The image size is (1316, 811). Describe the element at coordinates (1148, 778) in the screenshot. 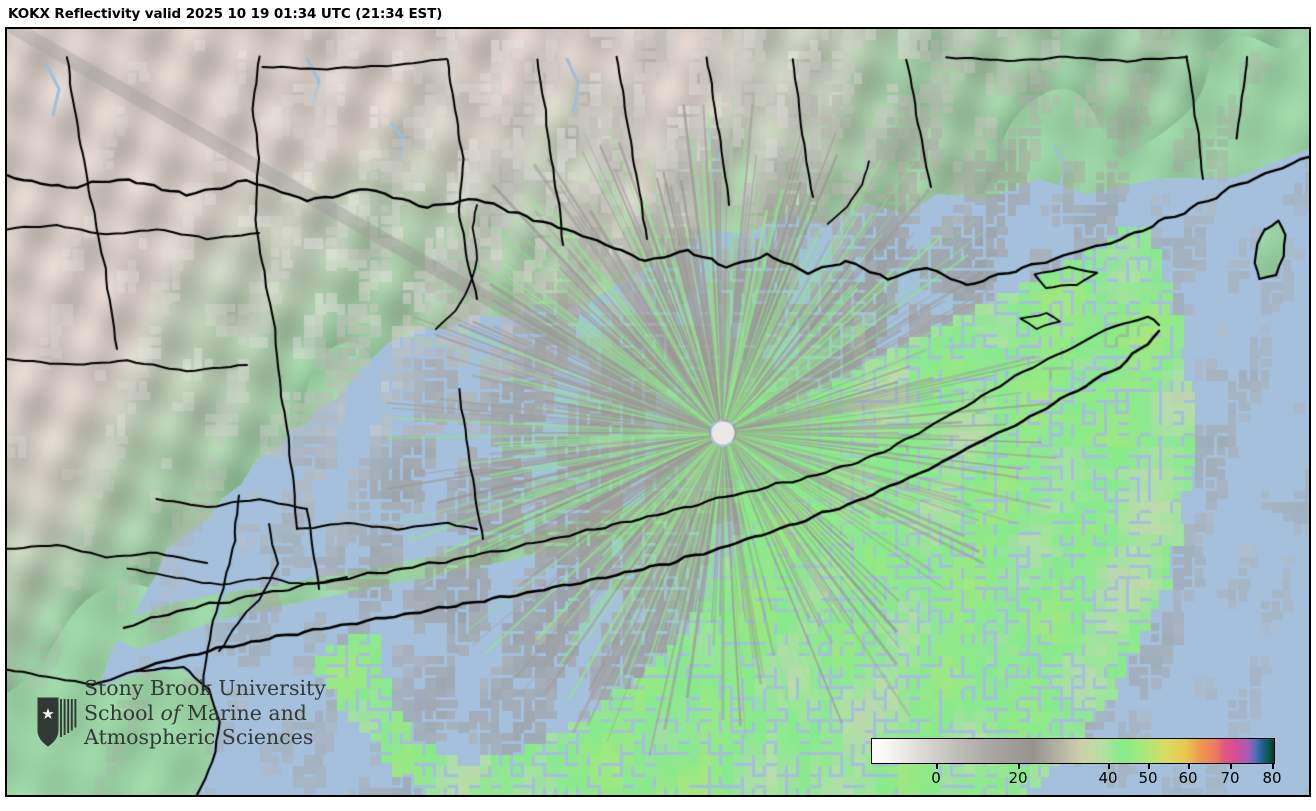

I see `colorbar-ticklabel: 50` at that location.